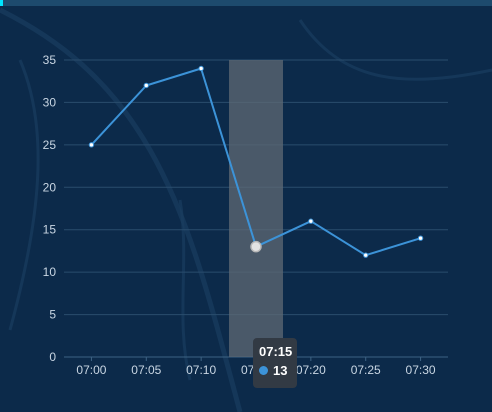 The height and width of the screenshot is (412, 492). I want to click on y-tick-label: 5, so click(52, 315).